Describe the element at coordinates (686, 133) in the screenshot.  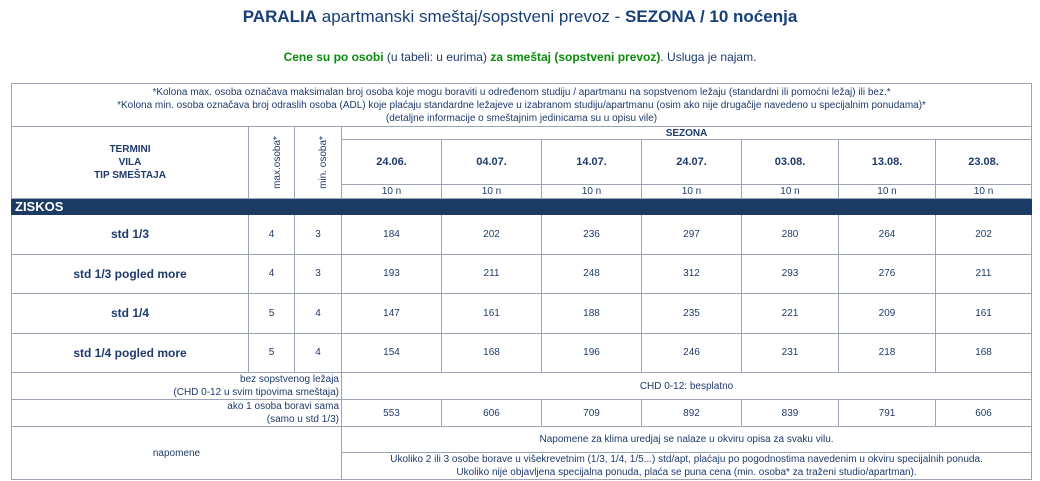
I see `header-season: SEZONA` at that location.